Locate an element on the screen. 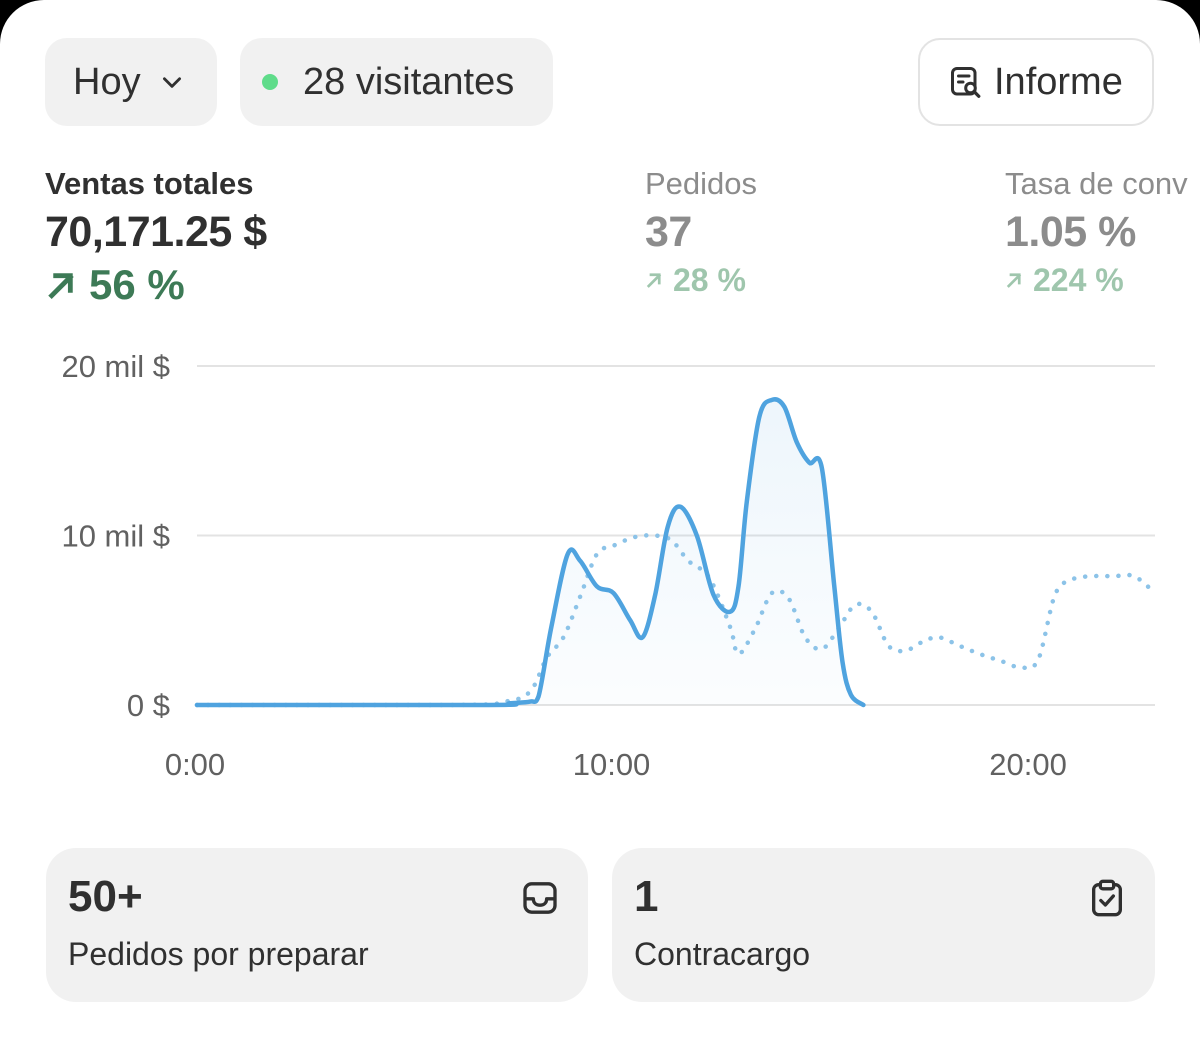 The image size is (1200, 1060). metric-change-value: 56 % is located at coordinates (137, 284).